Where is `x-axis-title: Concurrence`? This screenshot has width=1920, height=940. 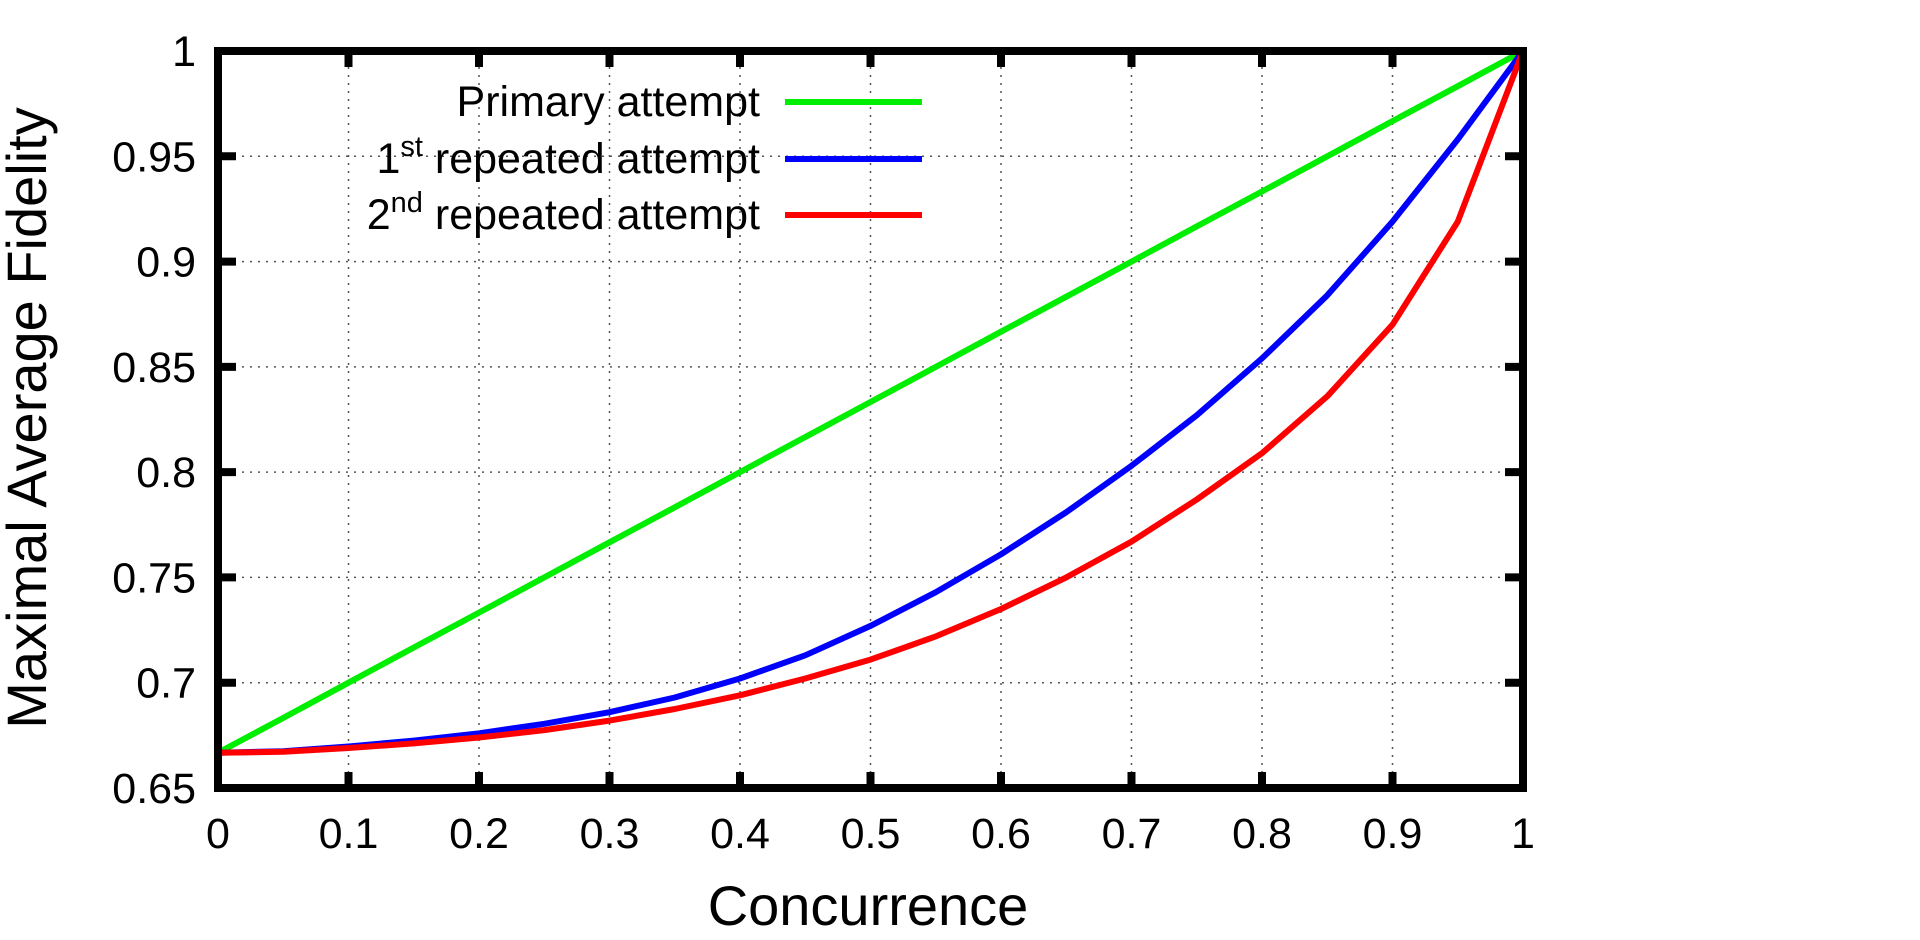 x-axis-title: Concurrence is located at coordinates (868, 905).